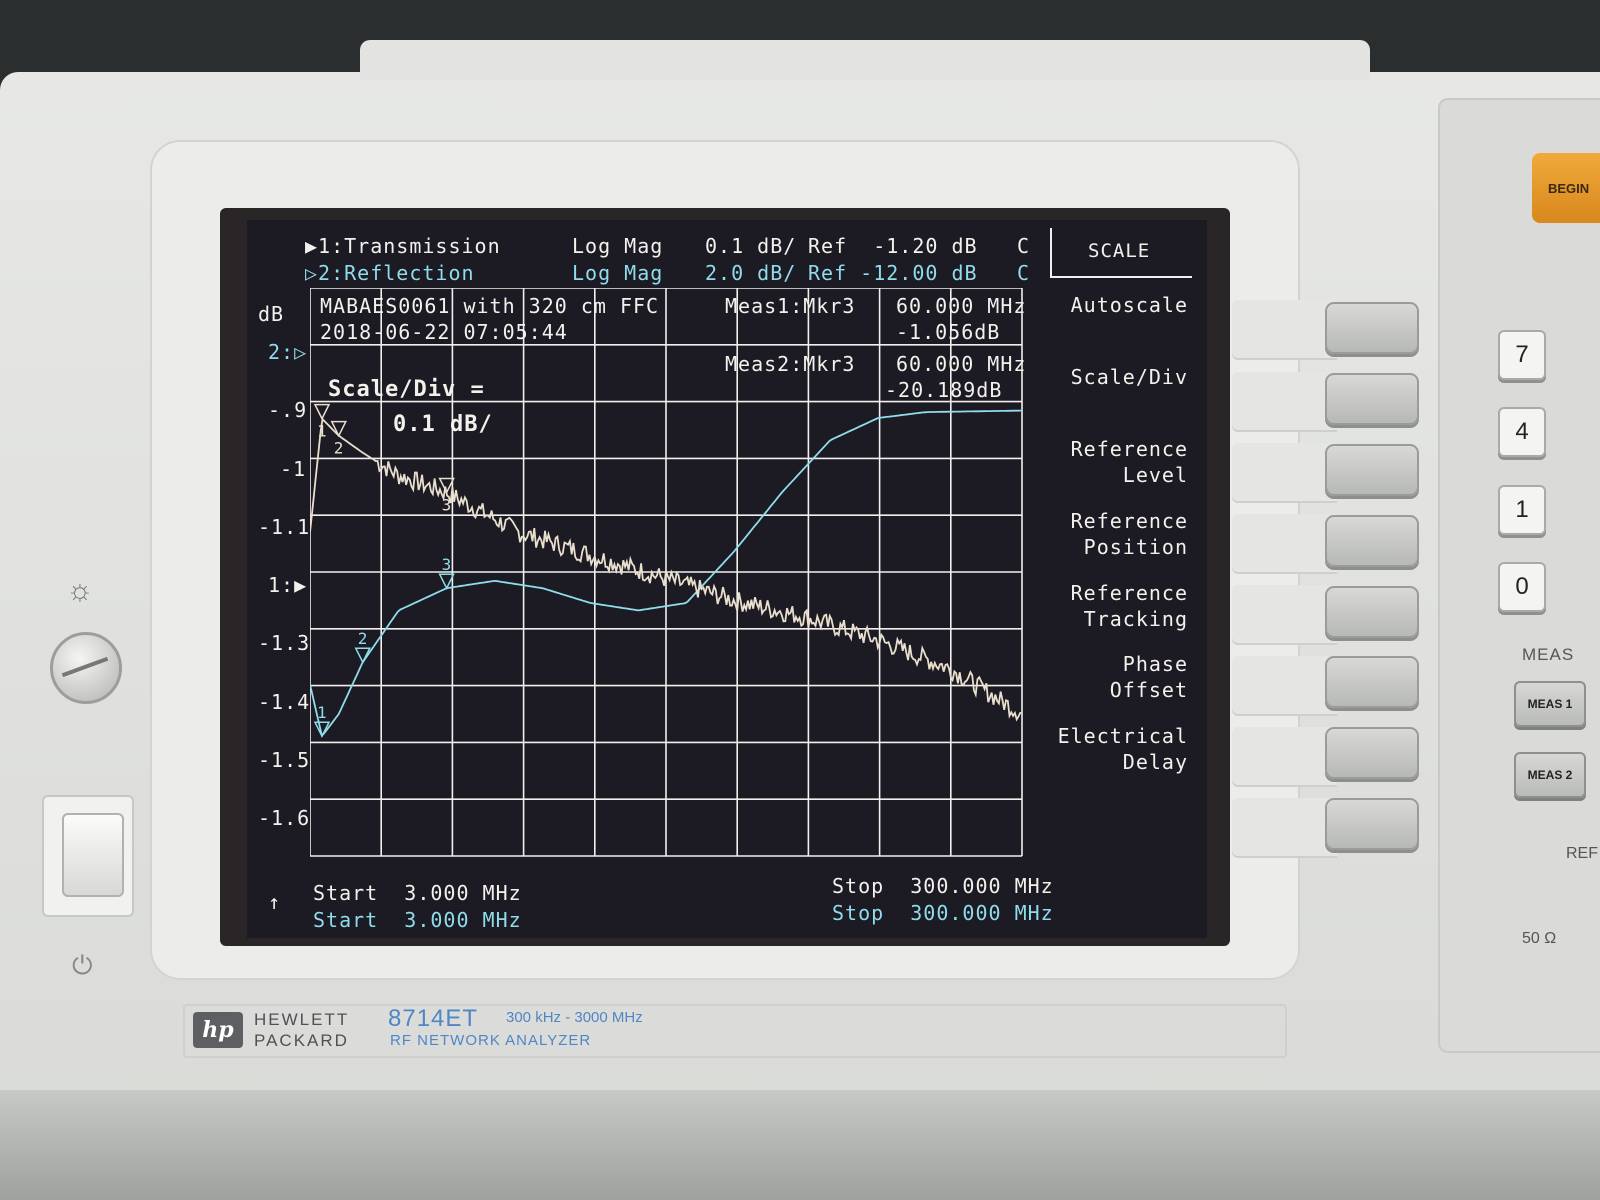 This screenshot has height=1200, width=1600. Describe the element at coordinates (1522, 432) in the screenshot. I see `key-4: 4` at that location.